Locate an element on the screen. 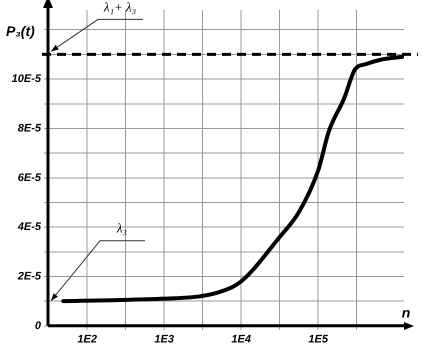  y-tick-label: 2E-5 is located at coordinates (29, 276).